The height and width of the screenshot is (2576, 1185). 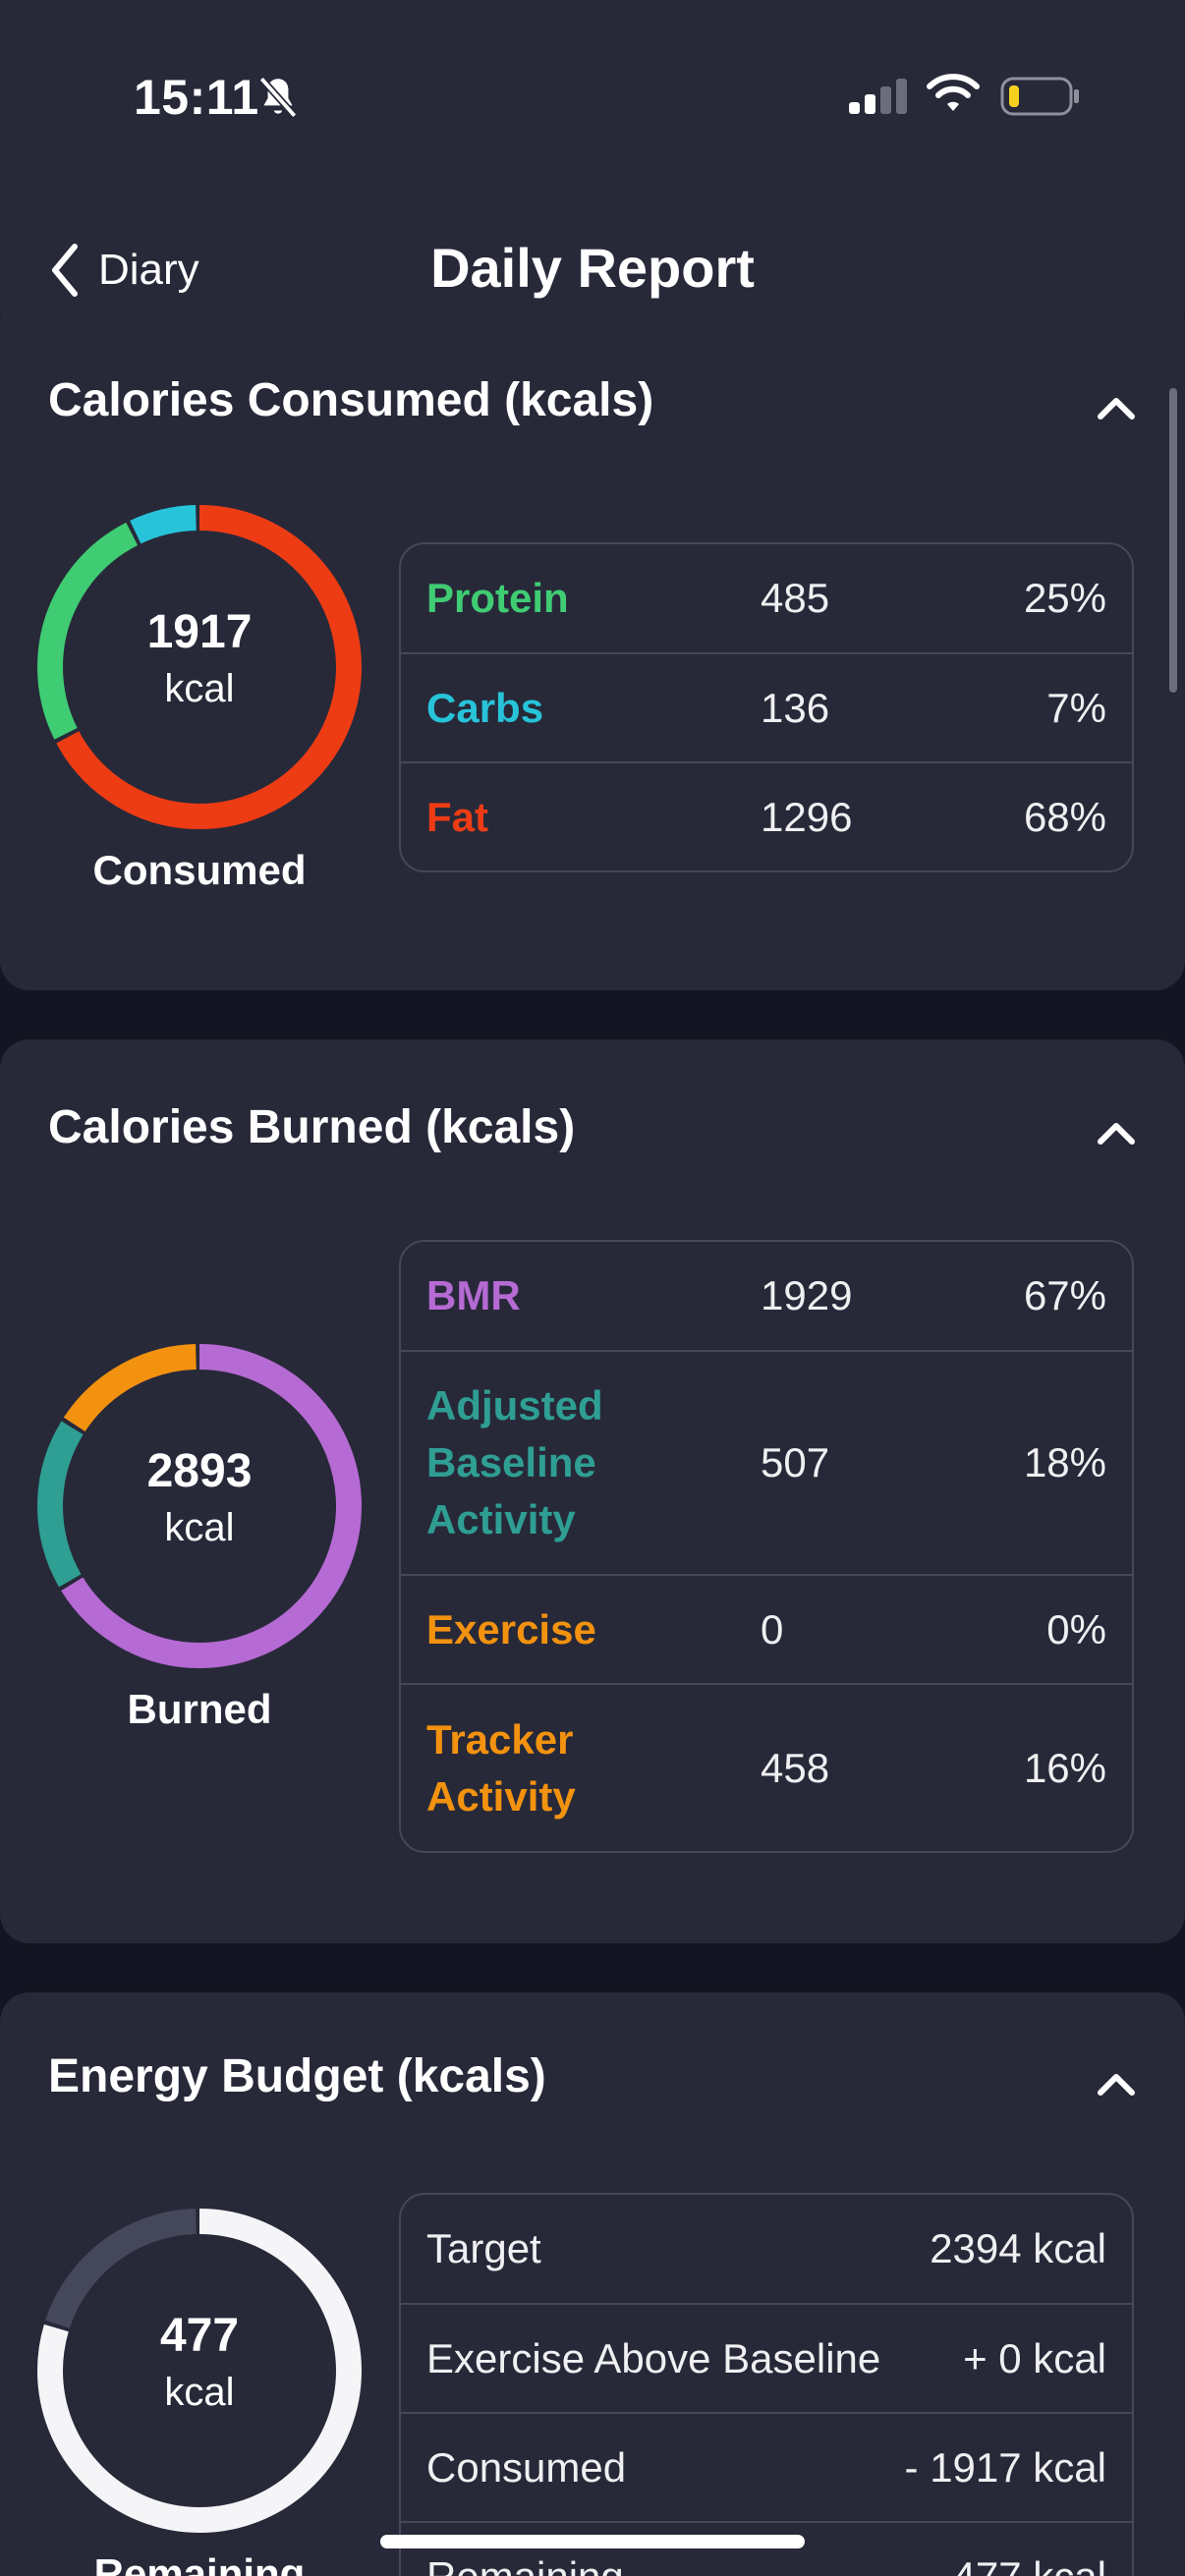 What do you see at coordinates (773, 1628) in the screenshot?
I see `exercise-value: 0` at bounding box center [773, 1628].